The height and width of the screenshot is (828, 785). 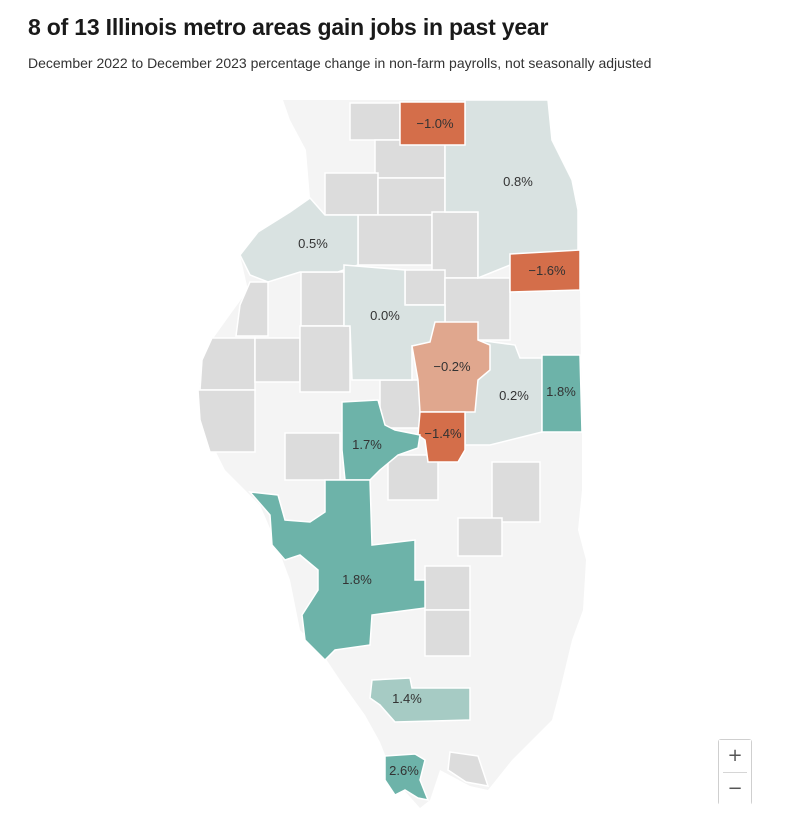 What do you see at coordinates (735, 756) in the screenshot?
I see `zoom-in-button: +` at bounding box center [735, 756].